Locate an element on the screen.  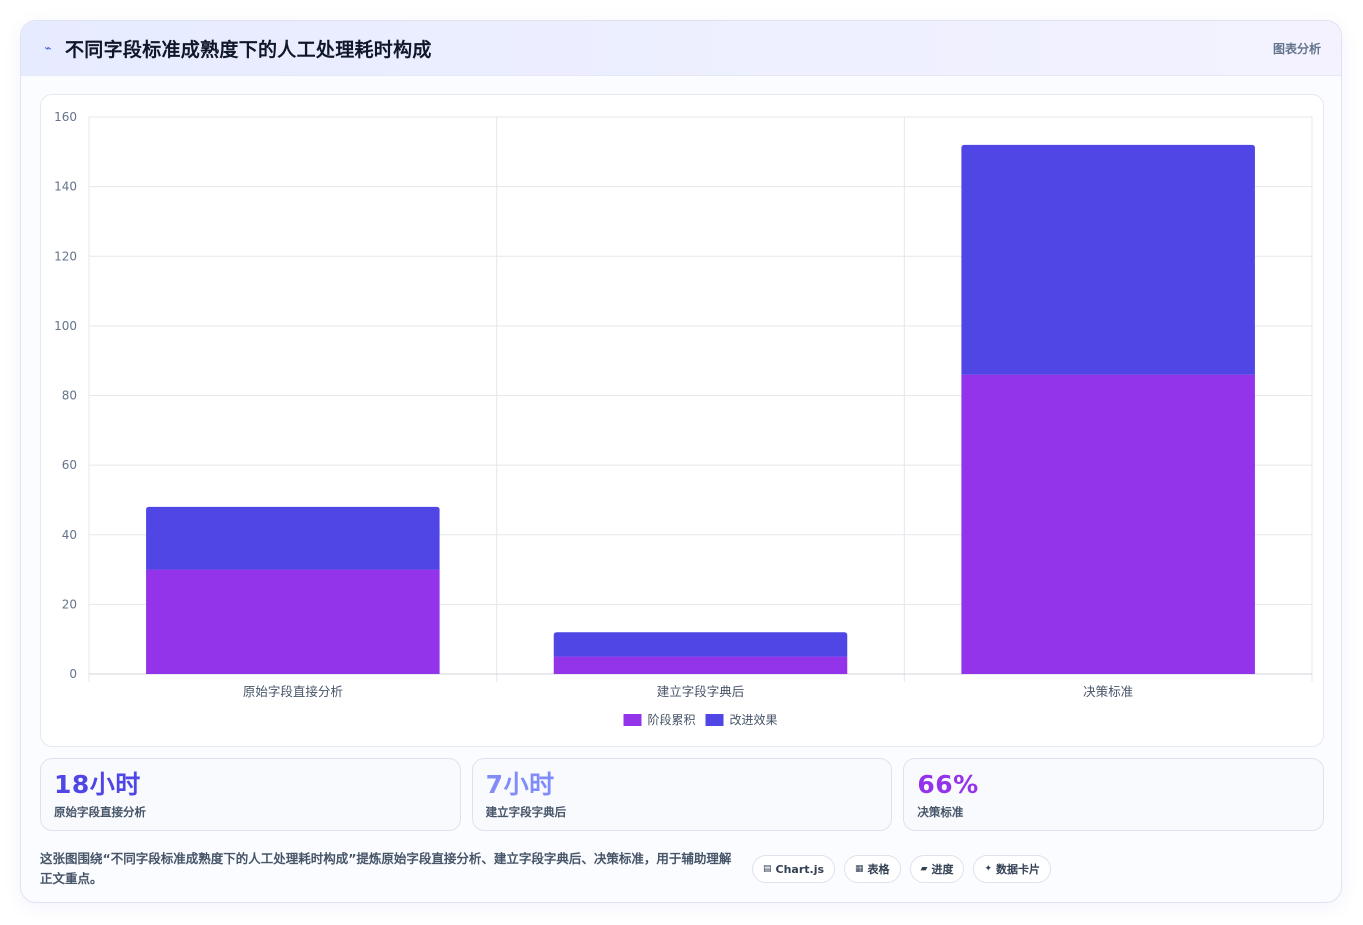
chart-analysis-tag: 图表分析 is located at coordinates (1296, 48).